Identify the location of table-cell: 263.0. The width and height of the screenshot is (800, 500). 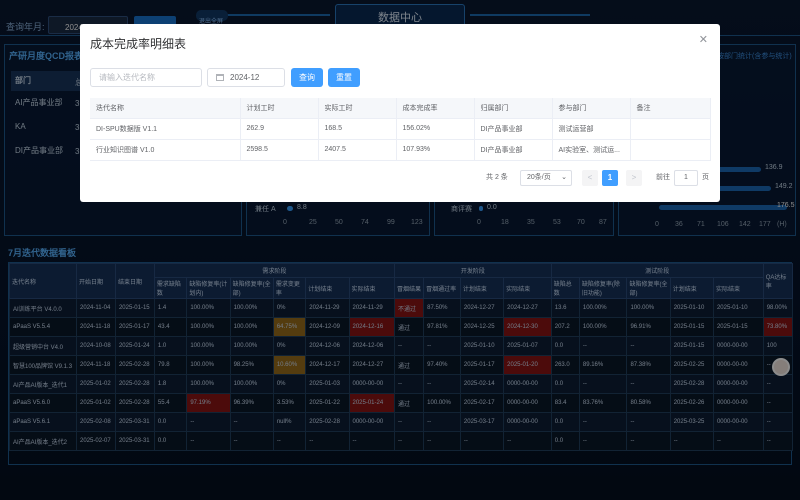
(565, 365).